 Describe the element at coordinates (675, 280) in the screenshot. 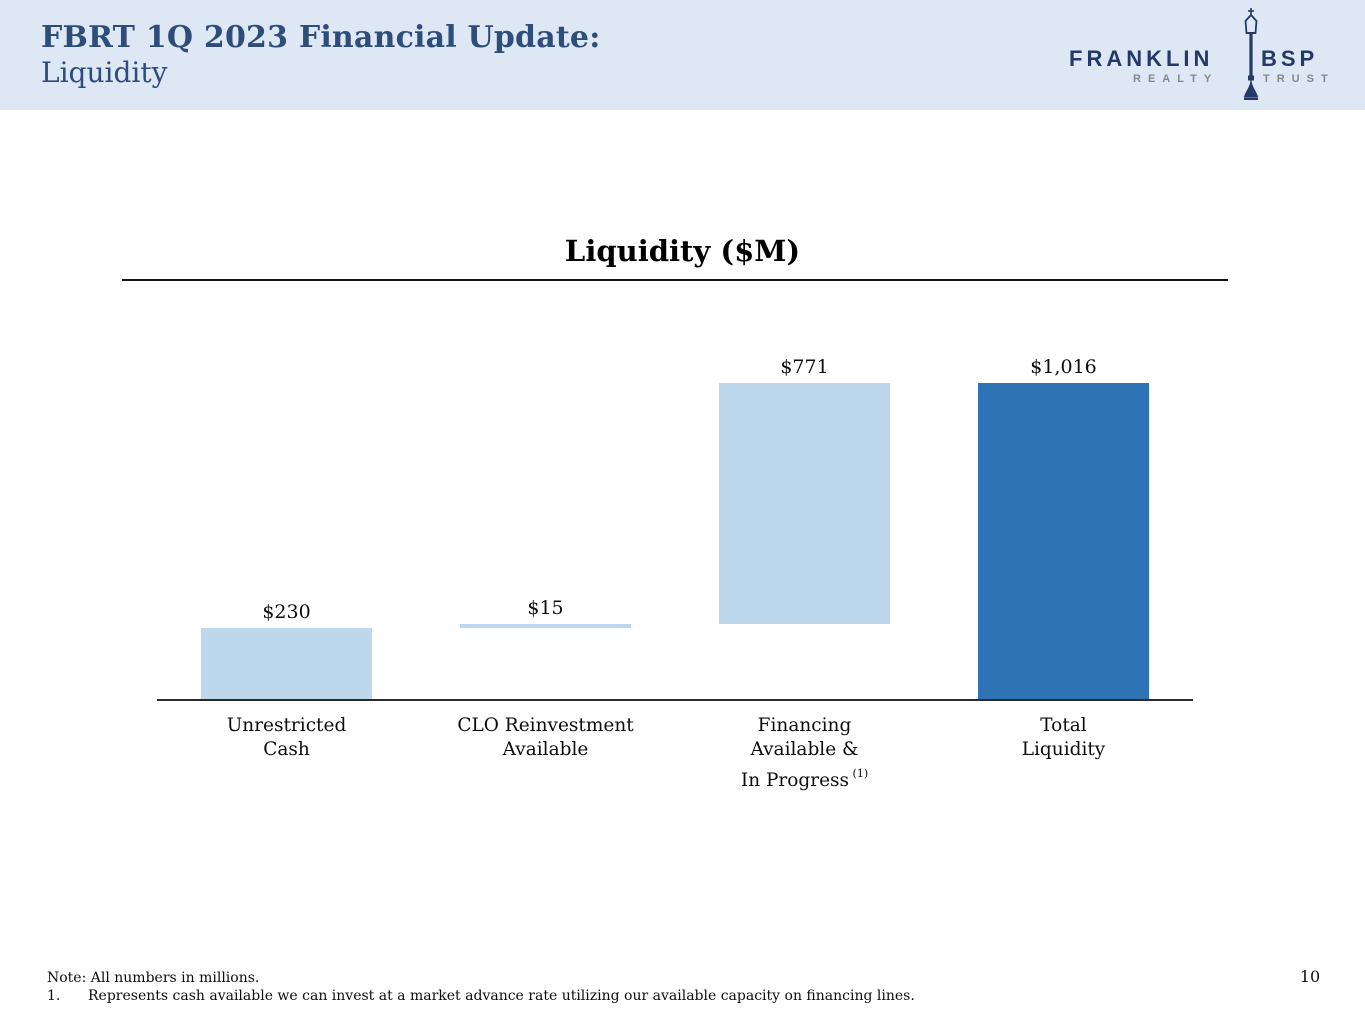

I see `chart-title-underline` at that location.